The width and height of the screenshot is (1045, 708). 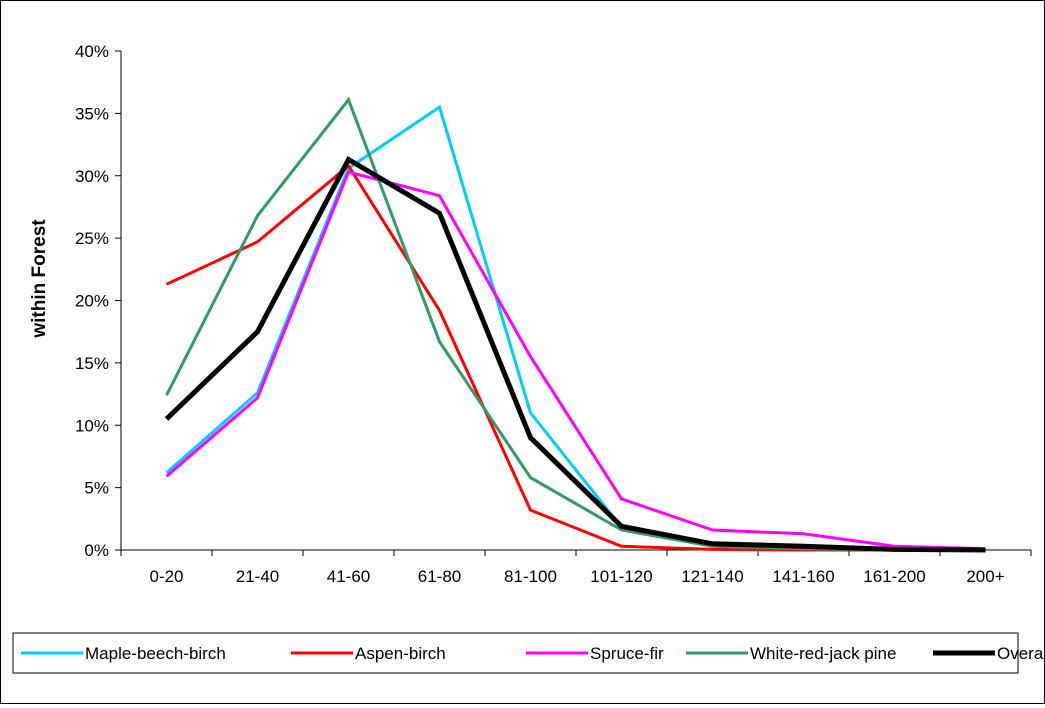 I want to click on x-tick-label: 200+, so click(x=985, y=576).